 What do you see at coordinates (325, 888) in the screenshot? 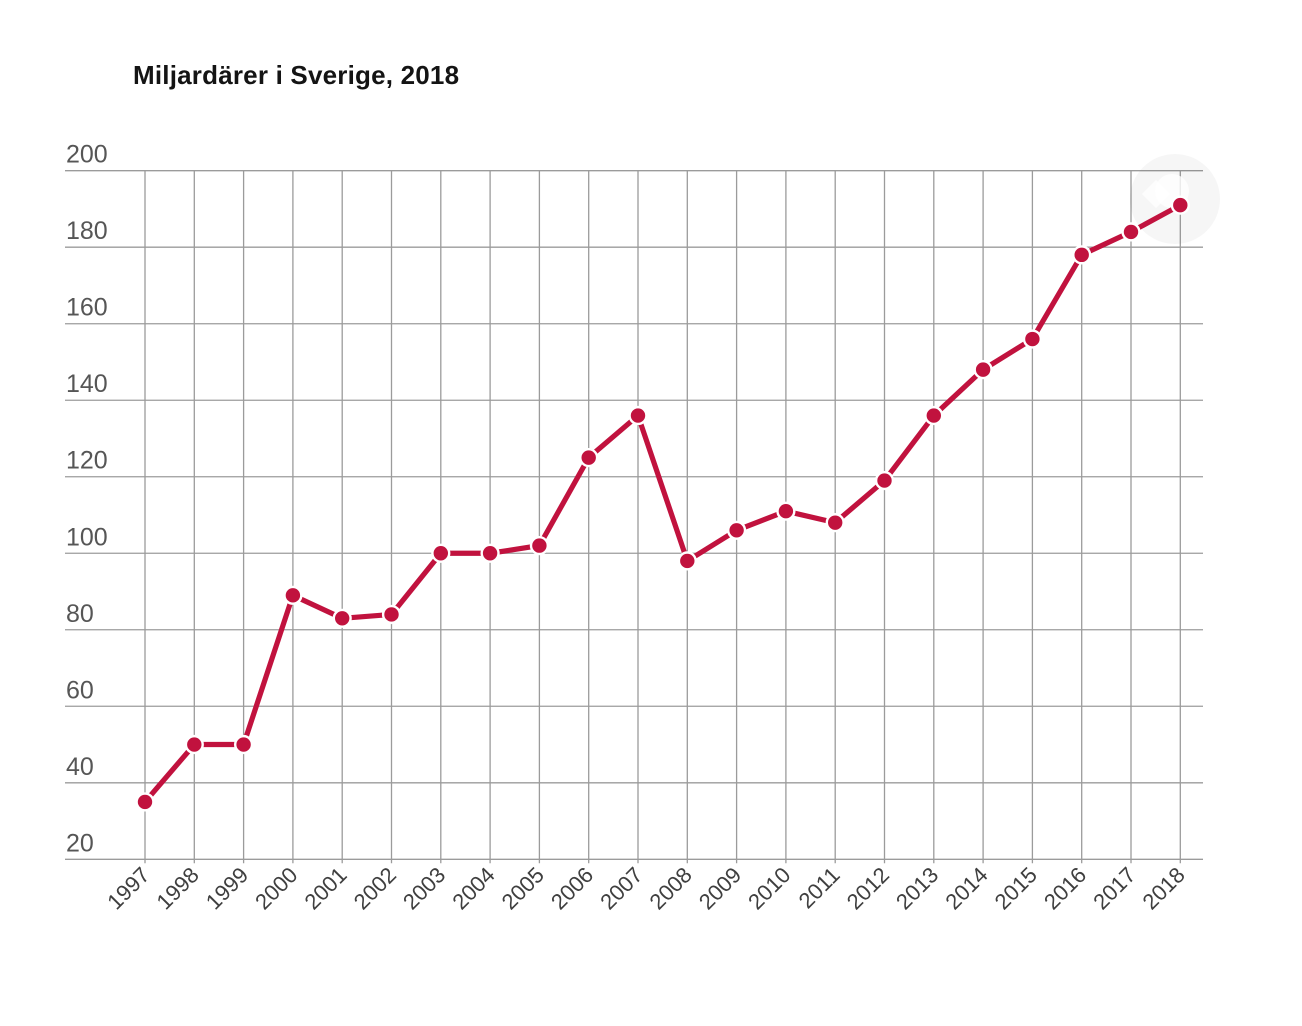
I see `x-axis-tick-label: 2001` at bounding box center [325, 888].